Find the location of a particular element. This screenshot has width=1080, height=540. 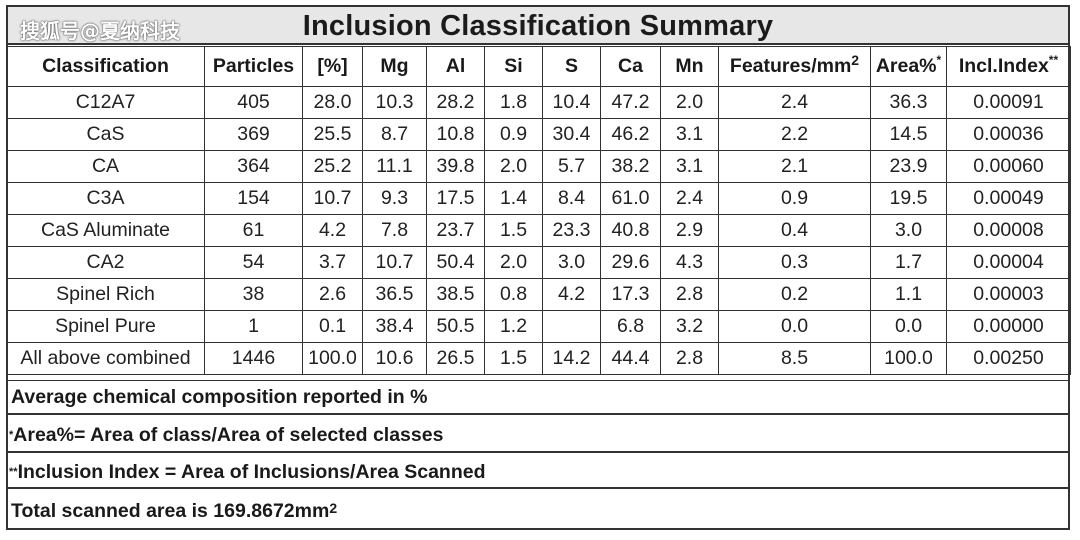

cell-classification: CaS Aluminate is located at coordinates (105, 230).